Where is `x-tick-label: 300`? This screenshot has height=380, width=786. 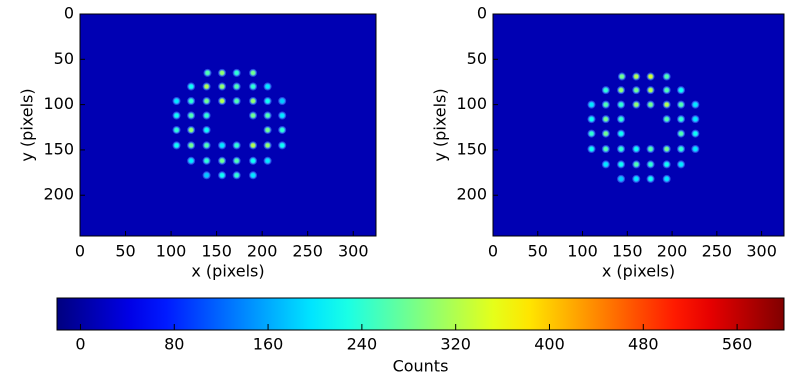
x-tick-label: 300 is located at coordinates (353, 251).